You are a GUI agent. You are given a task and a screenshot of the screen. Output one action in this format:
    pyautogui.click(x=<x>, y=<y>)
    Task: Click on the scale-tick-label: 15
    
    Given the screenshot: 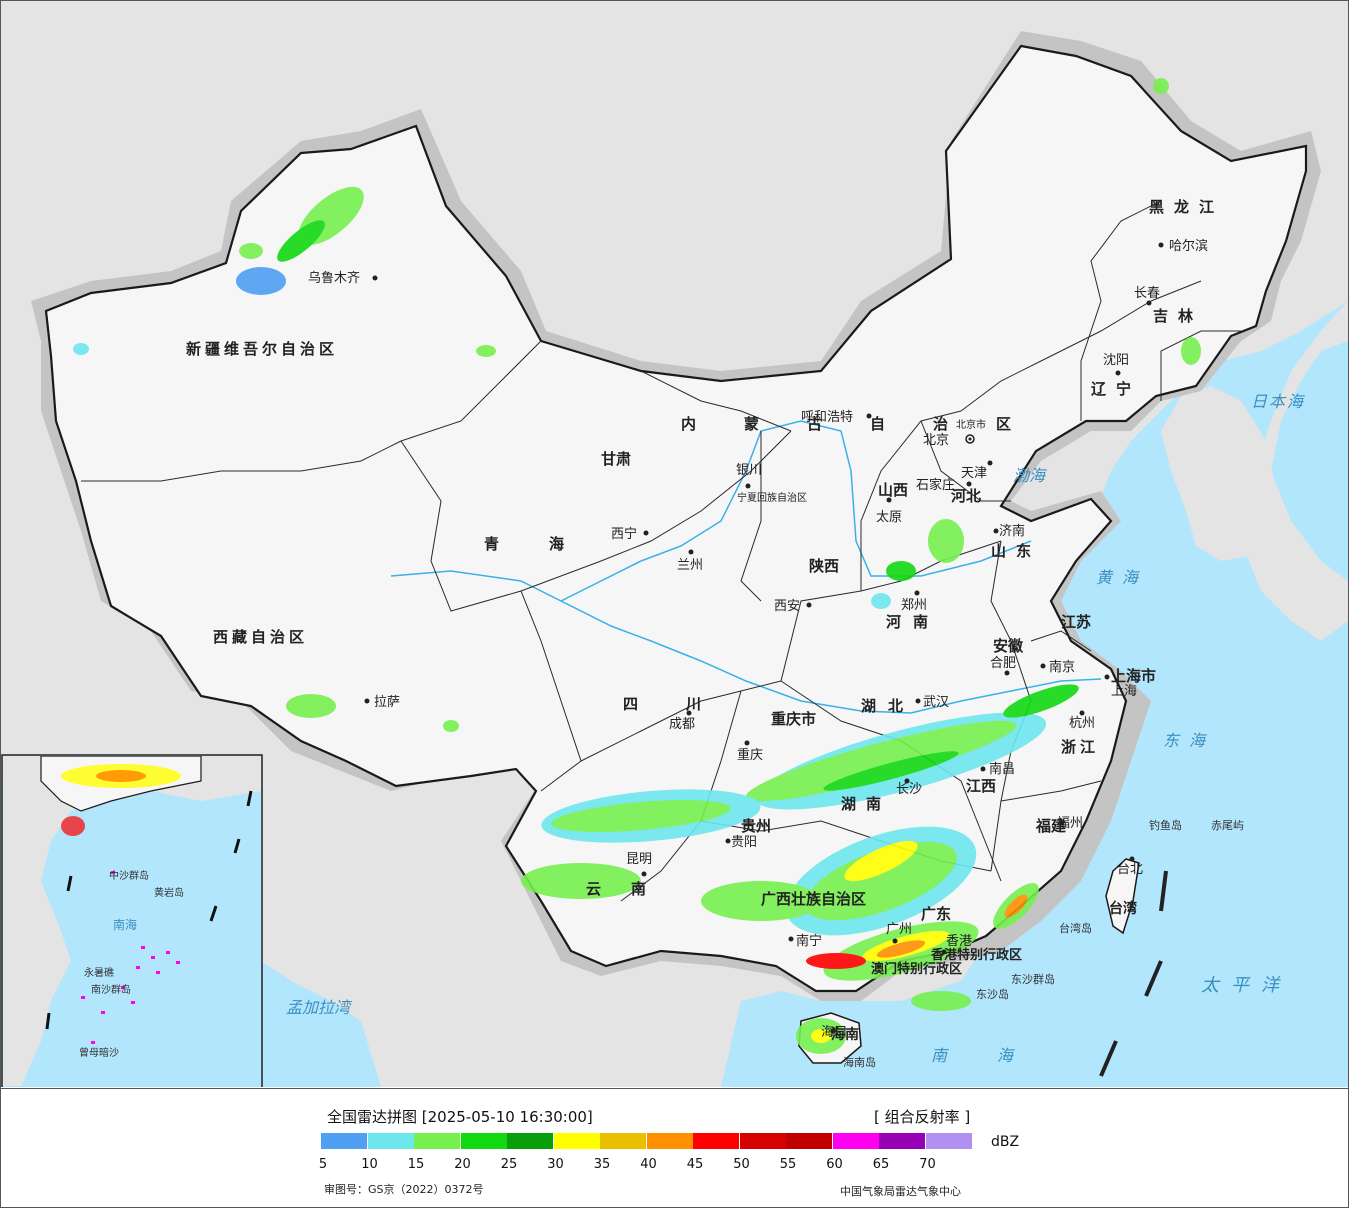 What is the action you would take?
    pyautogui.click(x=416, y=1164)
    